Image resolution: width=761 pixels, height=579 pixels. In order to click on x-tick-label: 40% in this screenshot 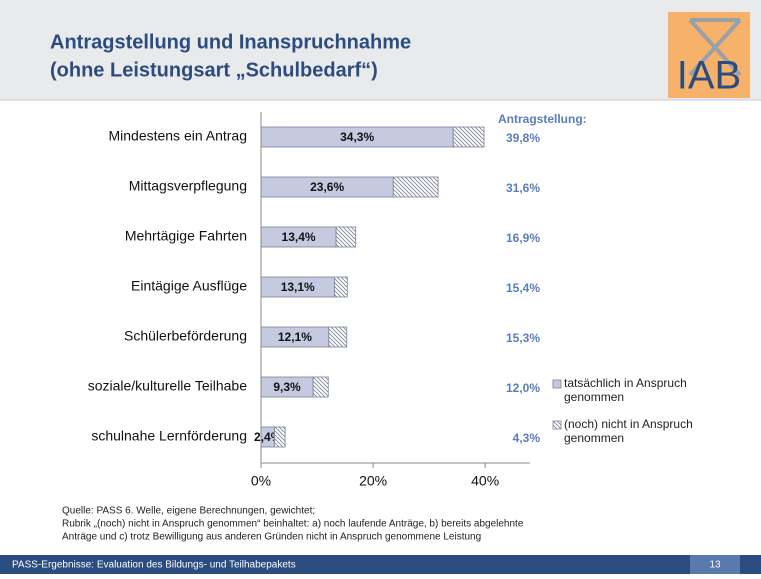, I will do `click(485, 481)`.